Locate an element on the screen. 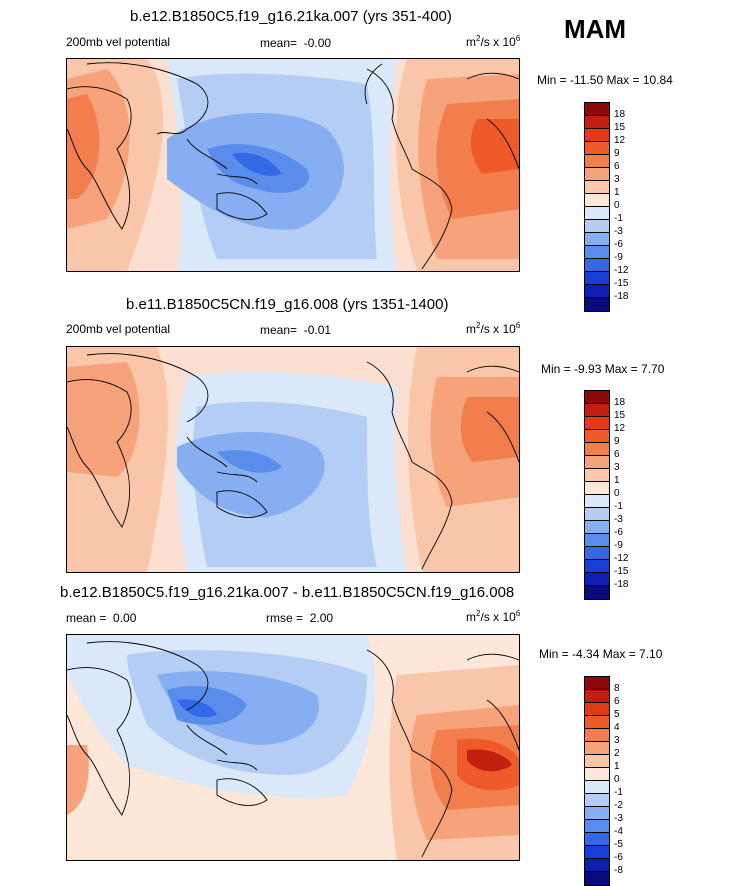  panel-1-map is located at coordinates (293, 165).